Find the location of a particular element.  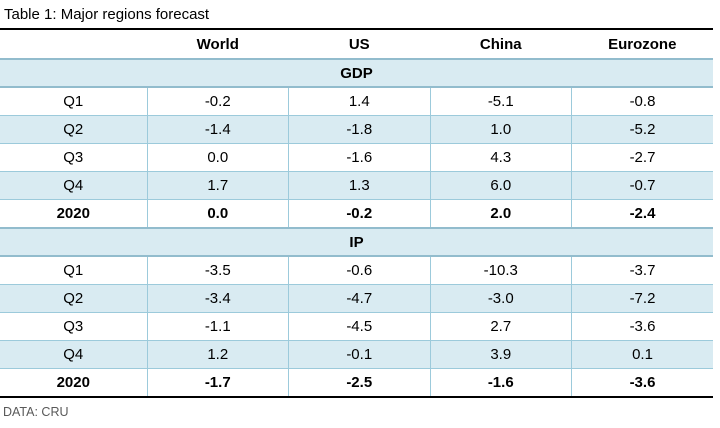

table-row: Q1 -0.2 1.4 -5.1 -0.8 is located at coordinates (356, 101).